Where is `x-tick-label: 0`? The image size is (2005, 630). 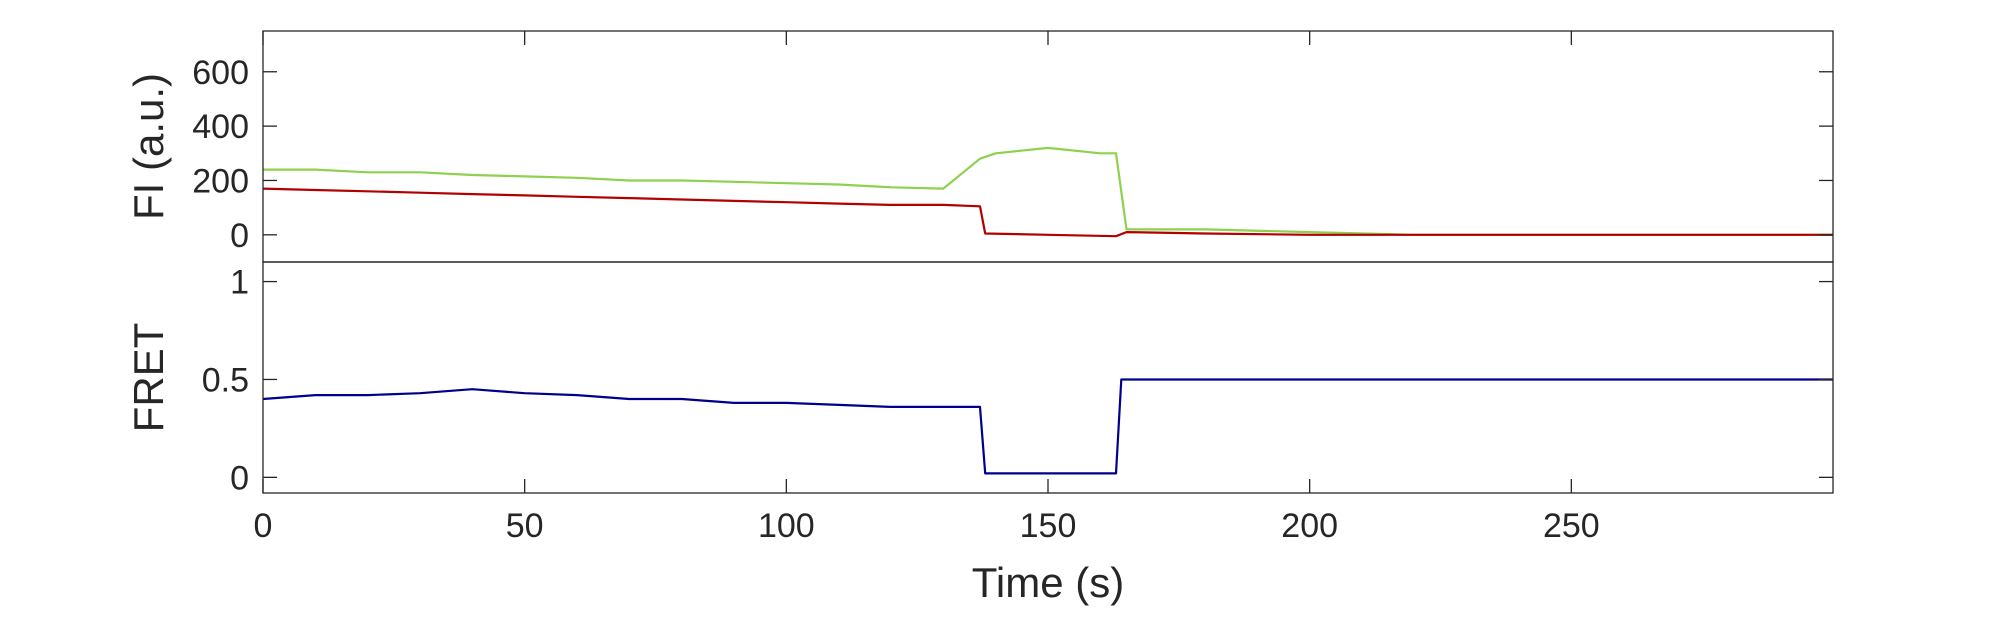 x-tick-label: 0 is located at coordinates (263, 526).